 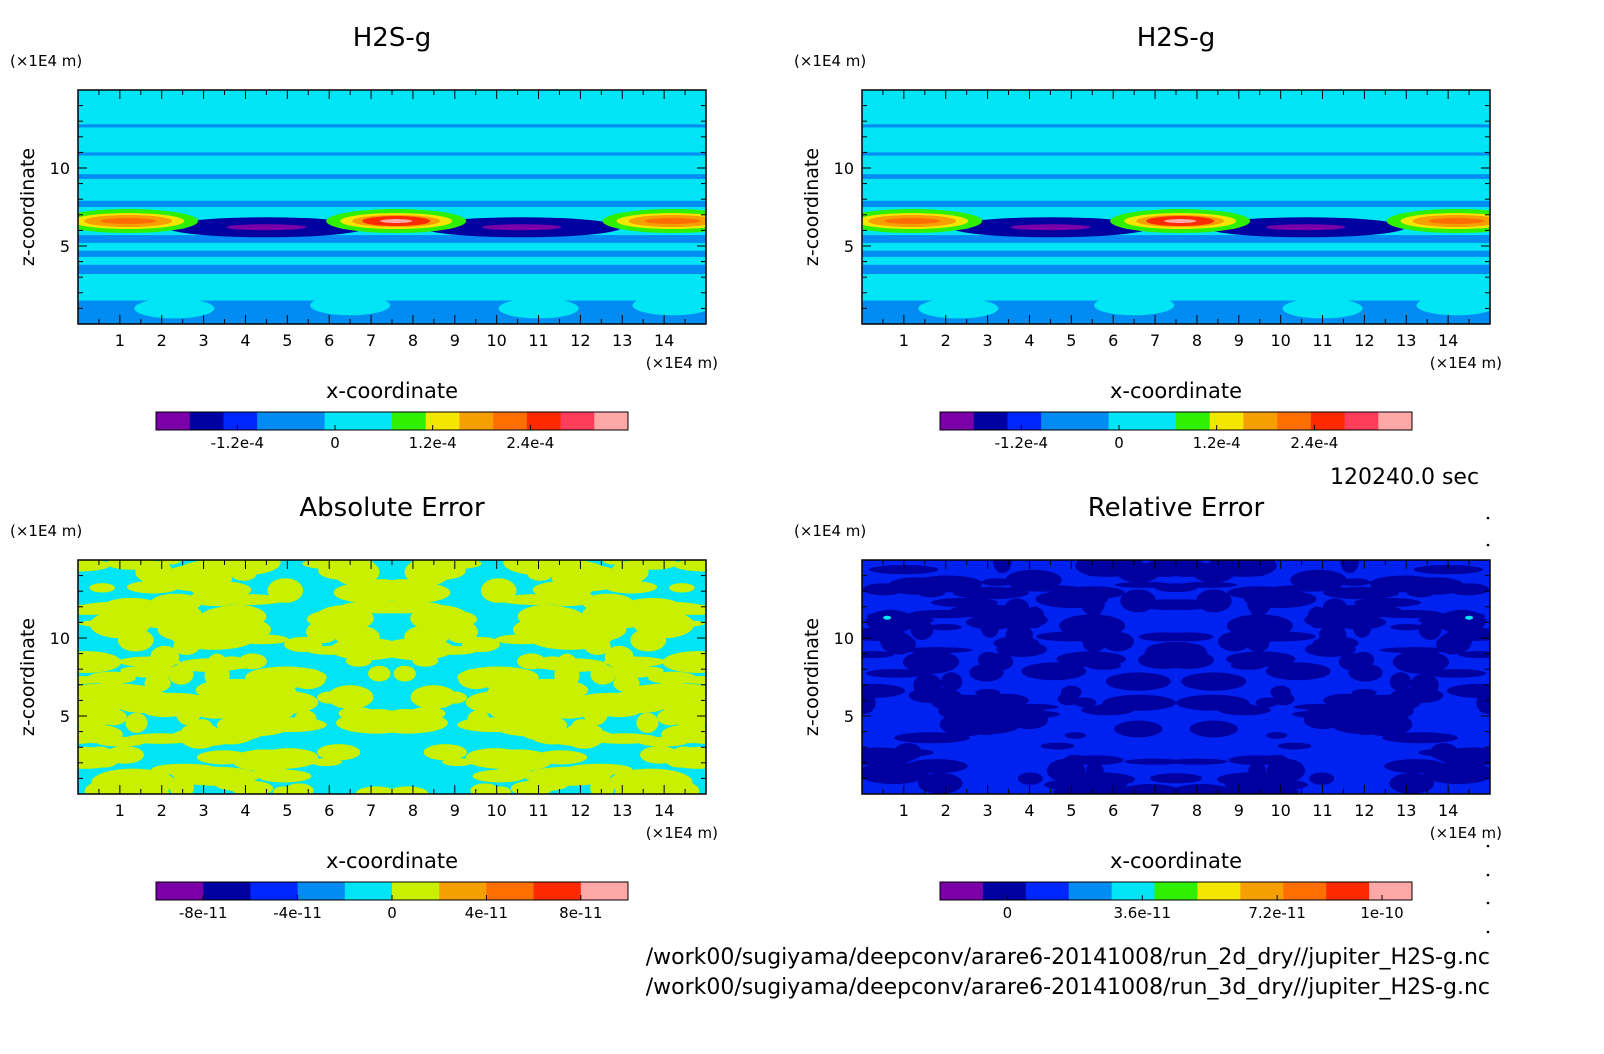 What do you see at coordinates (1142, 913) in the screenshot?
I see `colorbar-tick-label: 3.6e-11` at bounding box center [1142, 913].